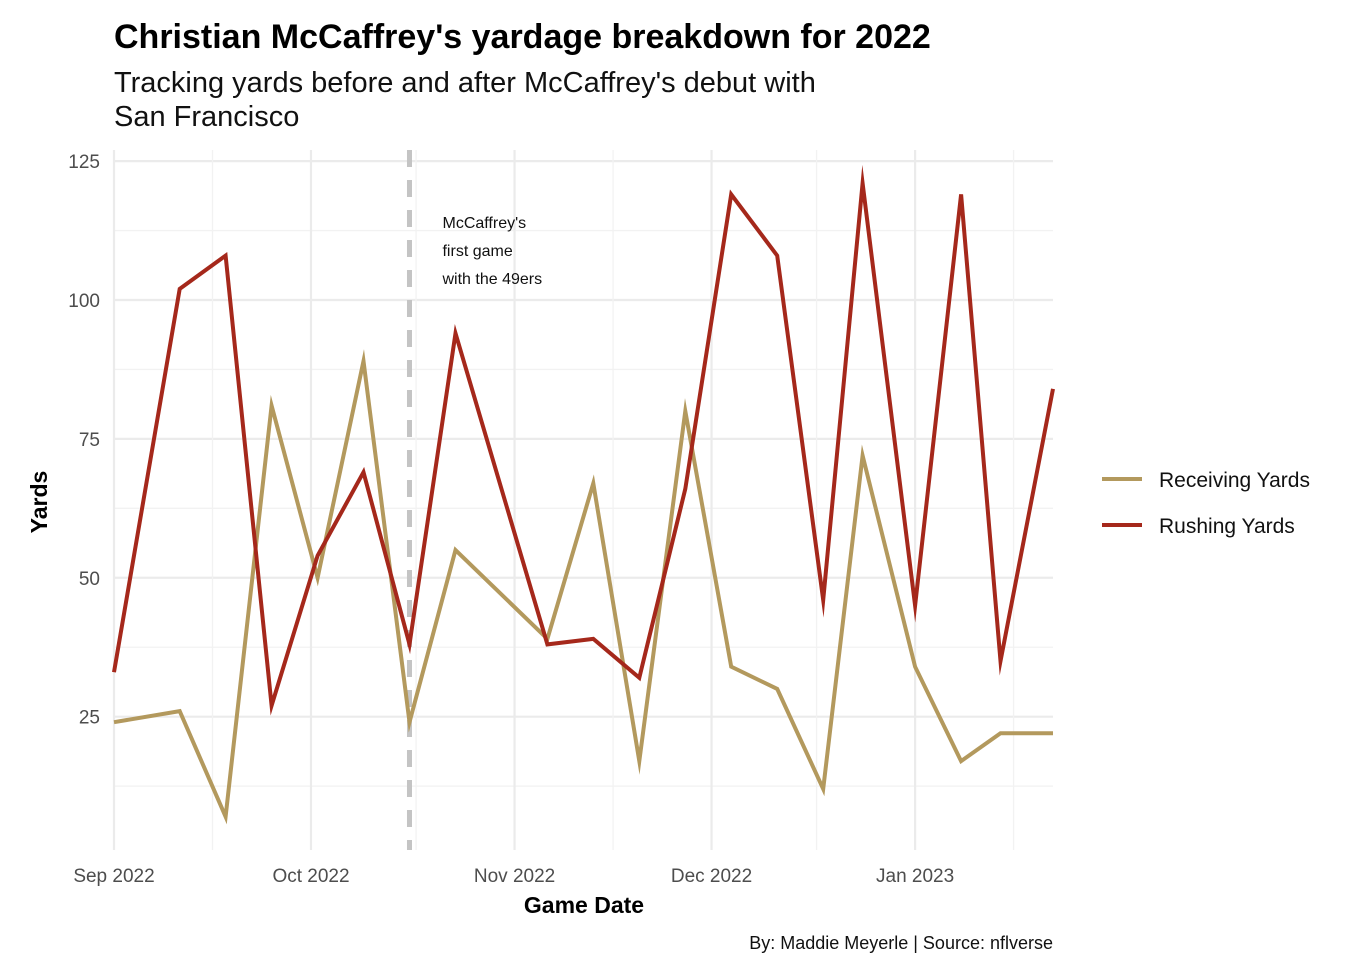 This screenshot has width=1362, height=980. What do you see at coordinates (84, 301) in the screenshot?
I see `y-tick-label: 100` at bounding box center [84, 301].